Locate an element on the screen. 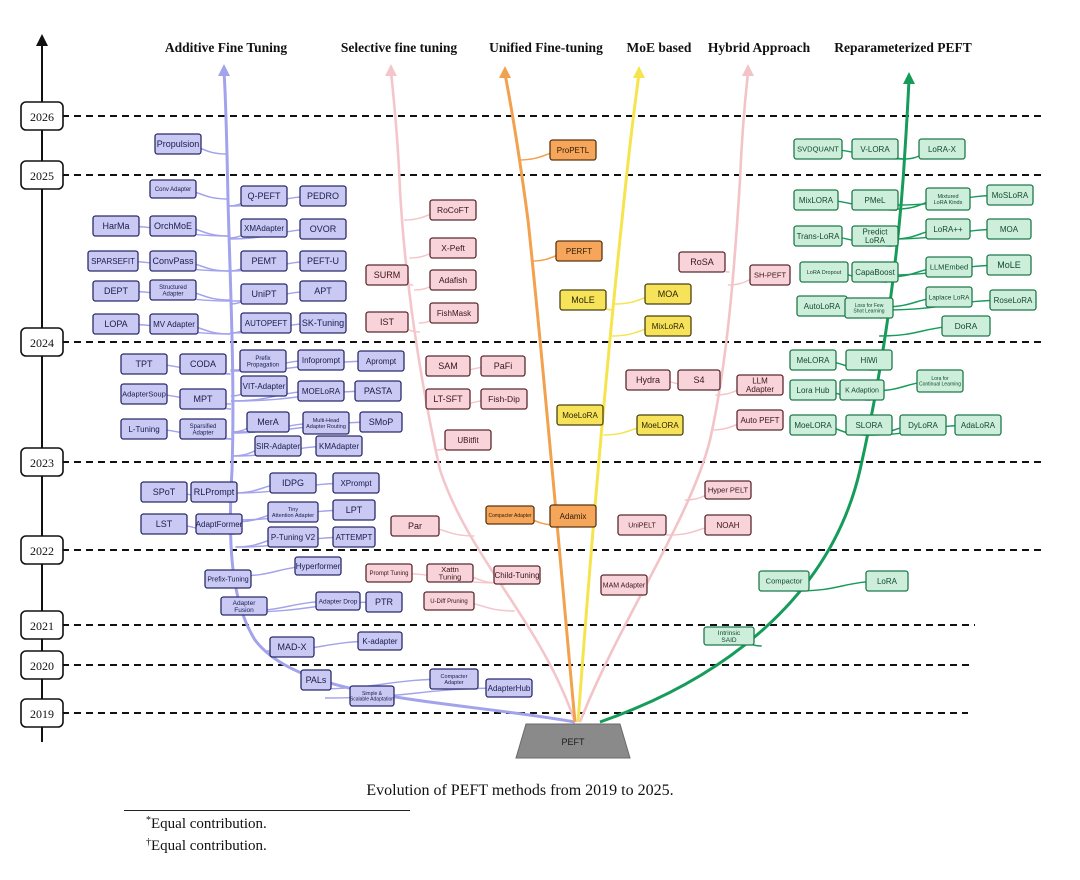 The image size is (1080, 880). method-node-par: Par is located at coordinates (415, 526).